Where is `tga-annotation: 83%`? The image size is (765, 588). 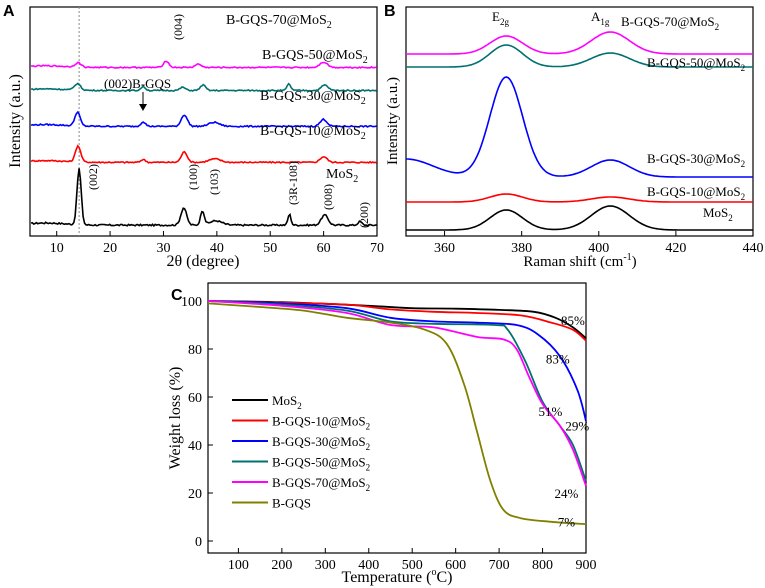 tga-annotation: 83% is located at coordinates (558, 358).